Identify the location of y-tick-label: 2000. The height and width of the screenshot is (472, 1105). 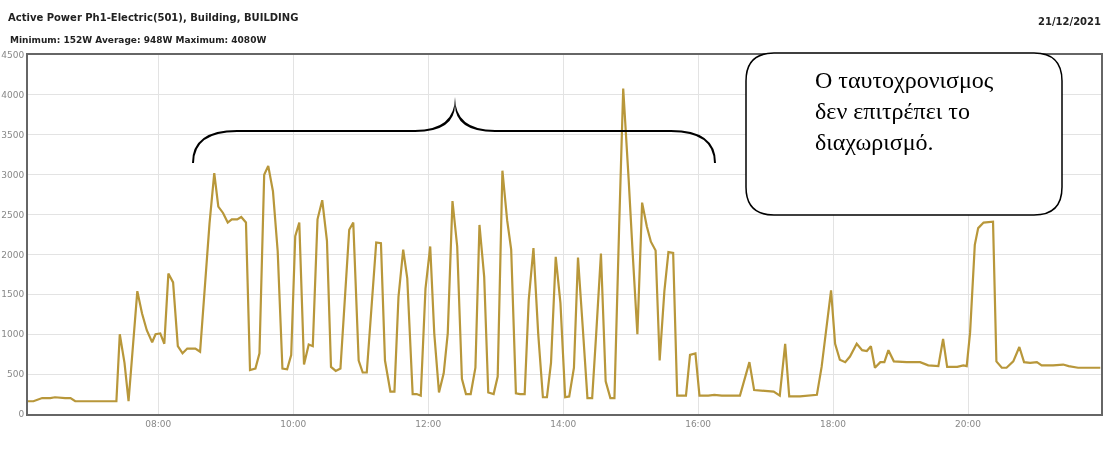
(13, 254).